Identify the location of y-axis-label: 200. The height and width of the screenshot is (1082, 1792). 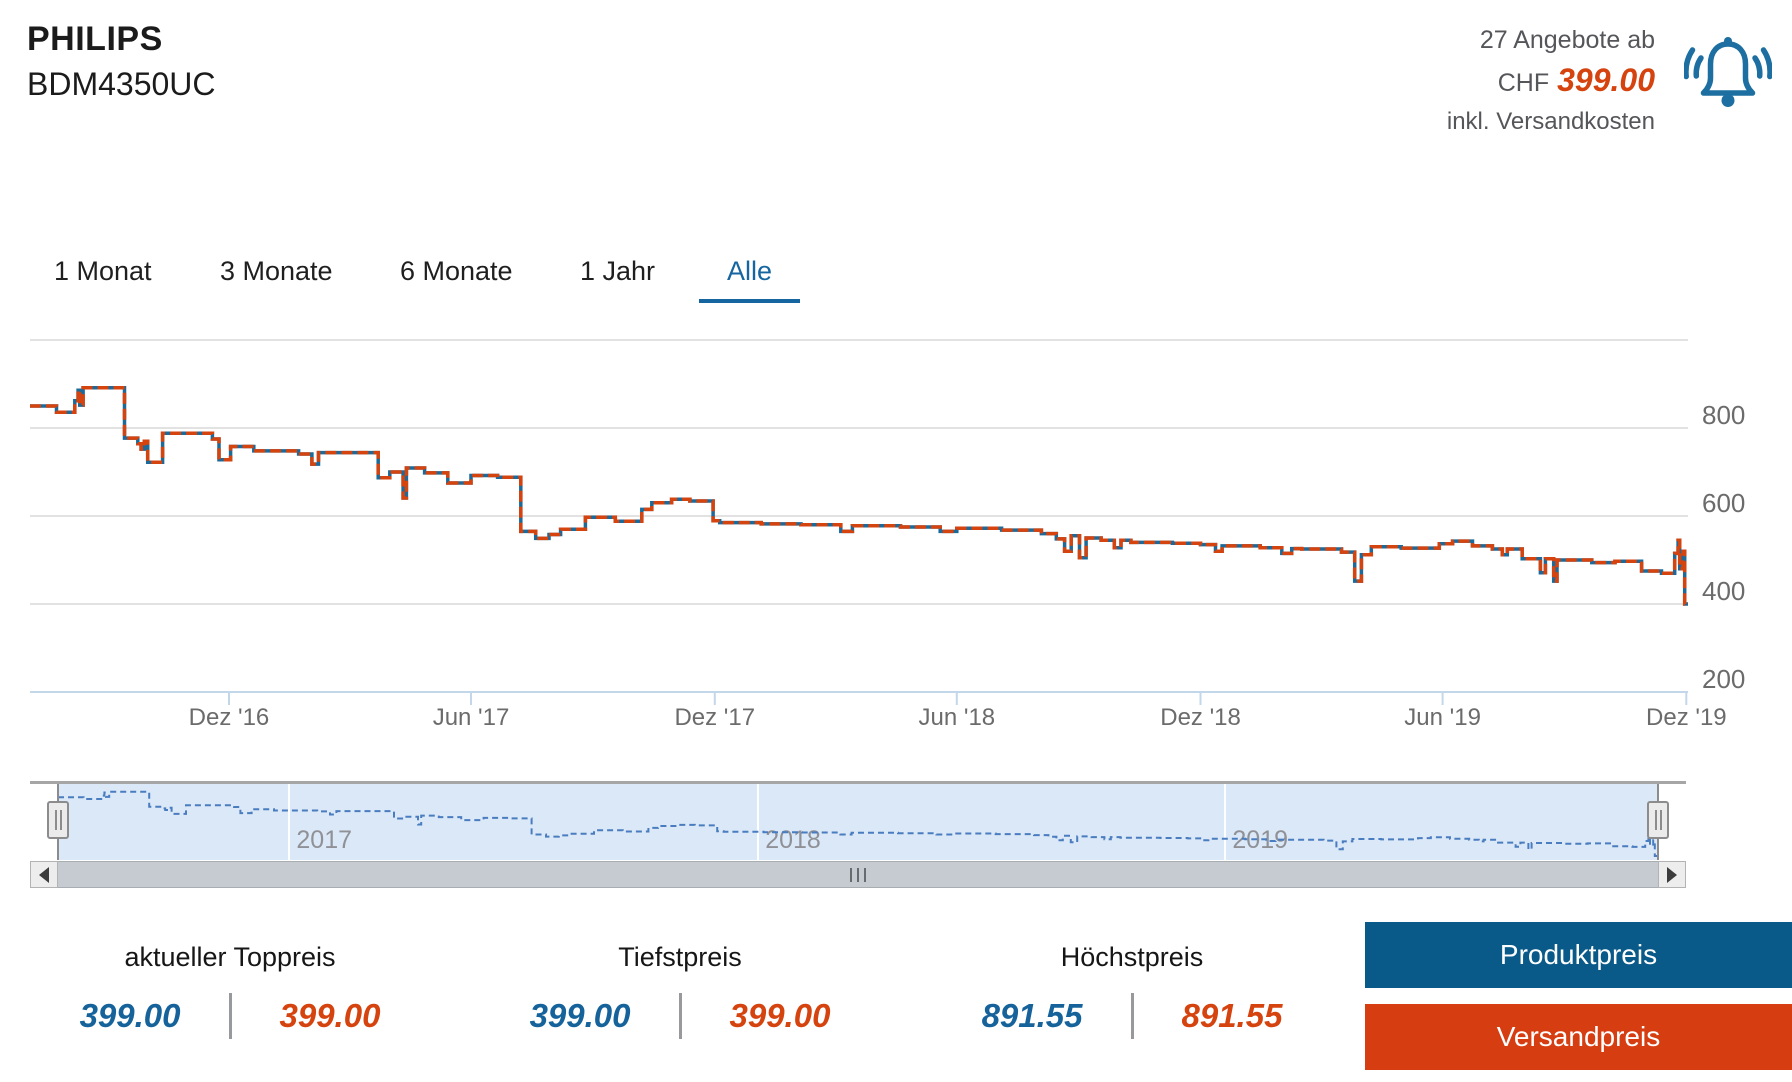
(1724, 679).